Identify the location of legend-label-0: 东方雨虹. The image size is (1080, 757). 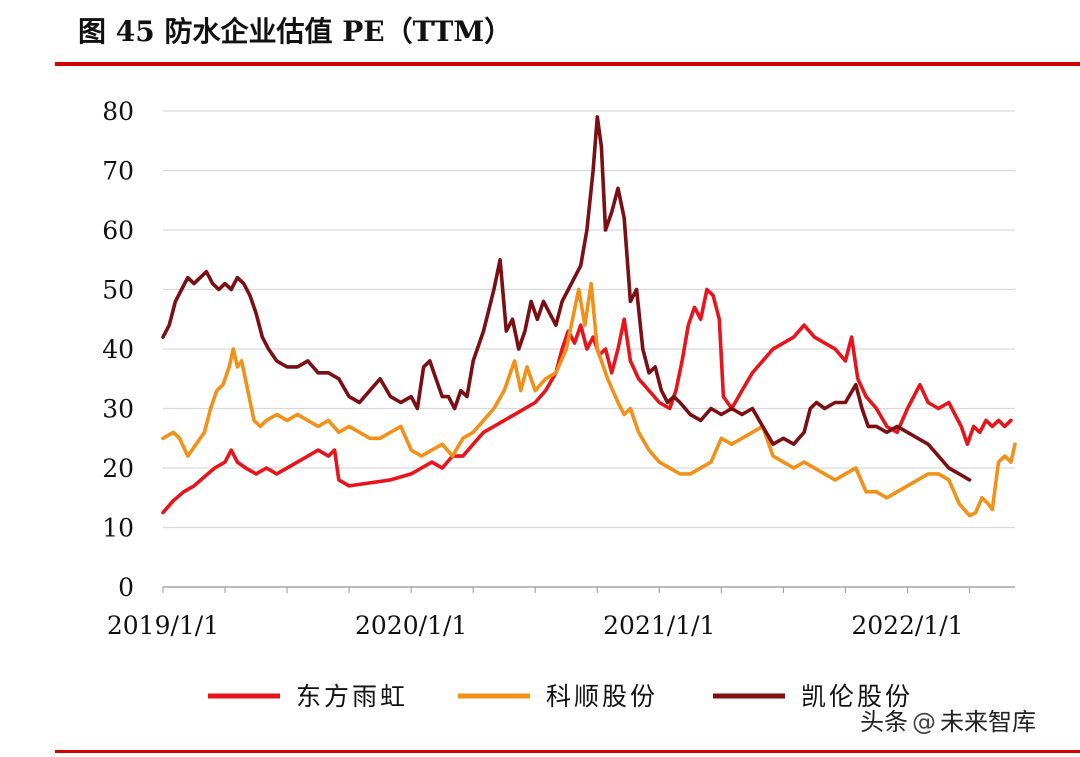
(352, 696).